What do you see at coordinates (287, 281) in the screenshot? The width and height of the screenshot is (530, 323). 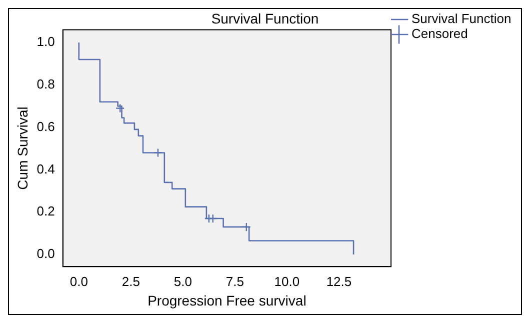 I see `x-tick-label: 10.0` at bounding box center [287, 281].